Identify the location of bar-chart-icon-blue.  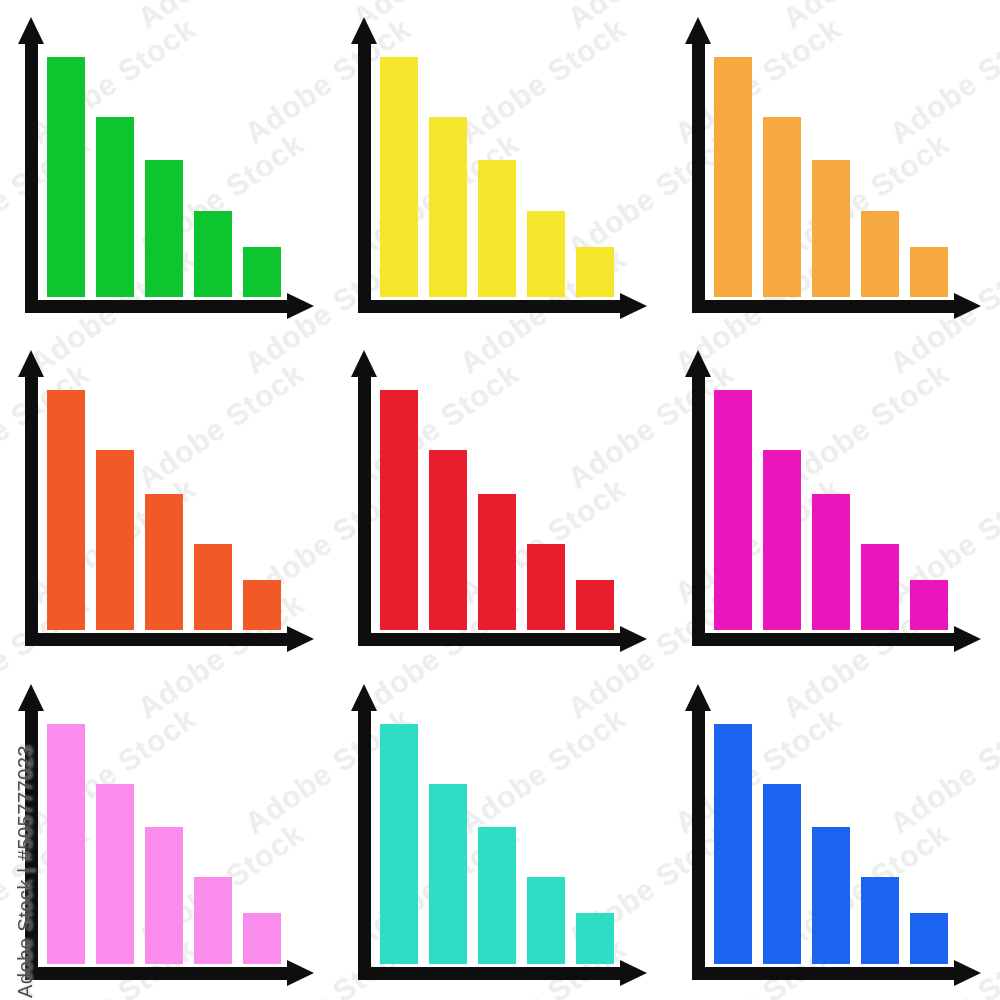
(833, 833).